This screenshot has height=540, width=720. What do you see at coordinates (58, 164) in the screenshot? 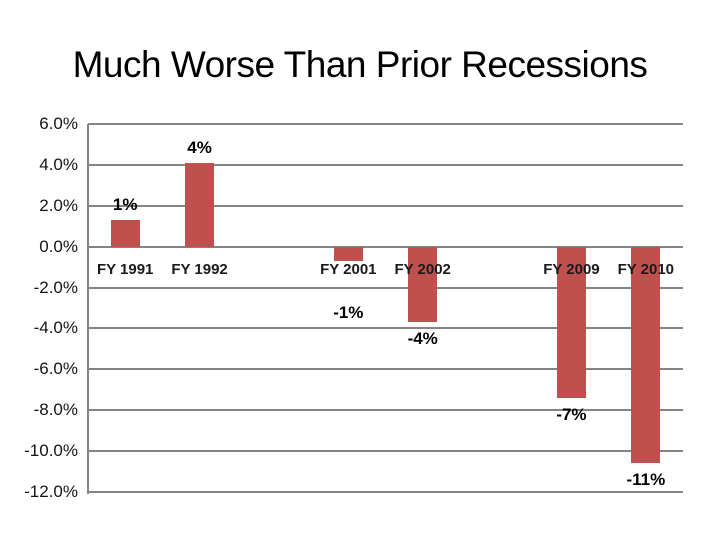
I see `y-axis-tick-label: 4.0%` at bounding box center [58, 164].